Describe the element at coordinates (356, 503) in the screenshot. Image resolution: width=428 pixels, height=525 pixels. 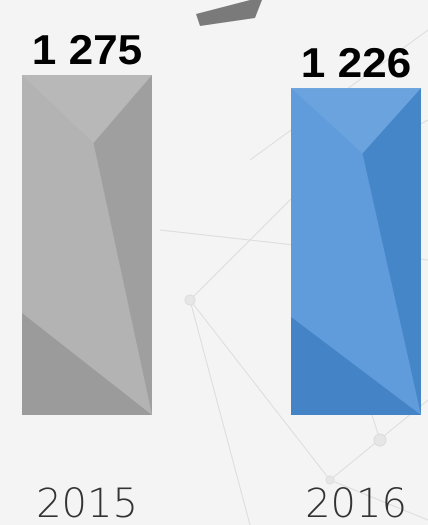
I see `category-label: 2016` at that location.